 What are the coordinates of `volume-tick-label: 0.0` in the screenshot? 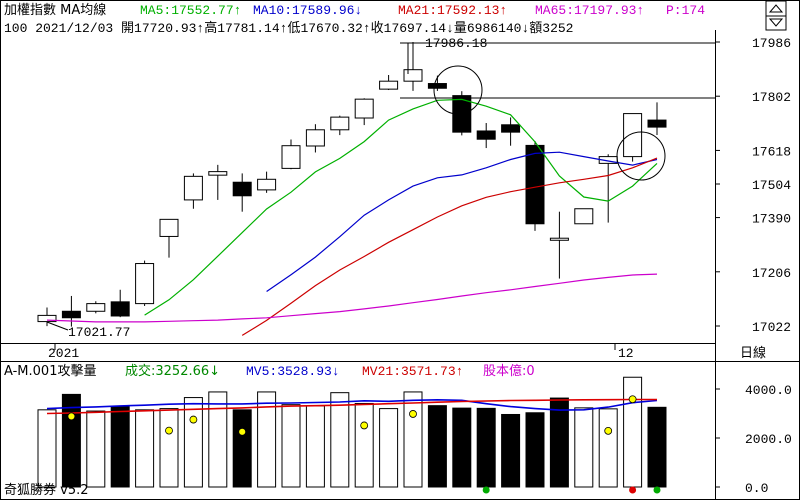 It's located at (756, 488).